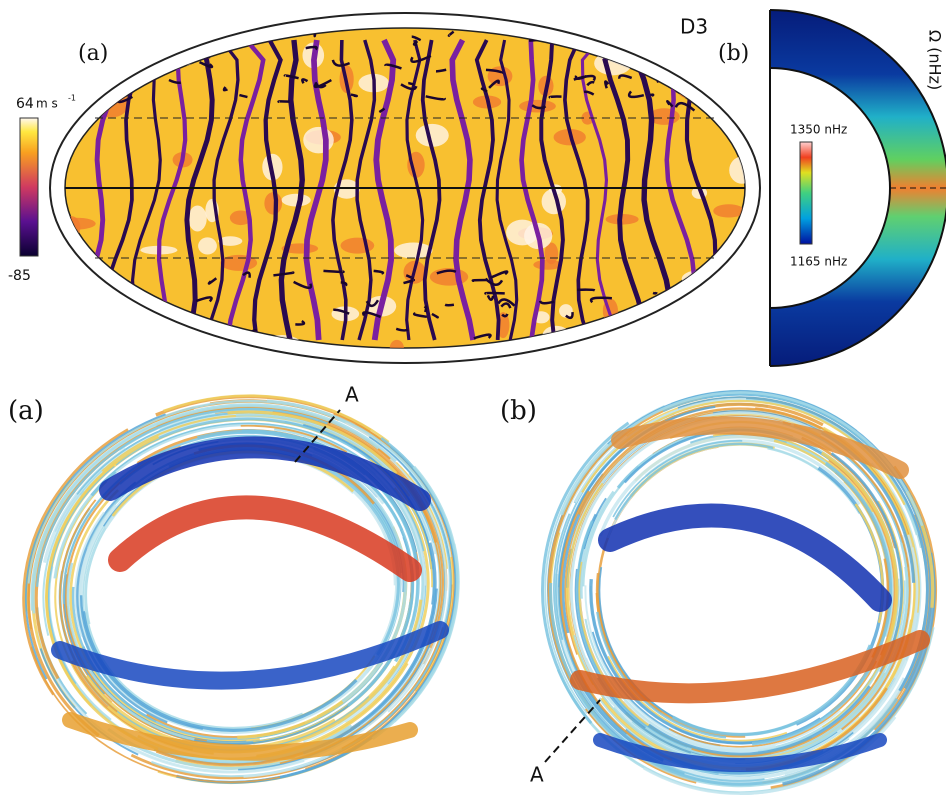 This screenshot has height=797, width=946. I want to click on case-label: D3, so click(694, 27).